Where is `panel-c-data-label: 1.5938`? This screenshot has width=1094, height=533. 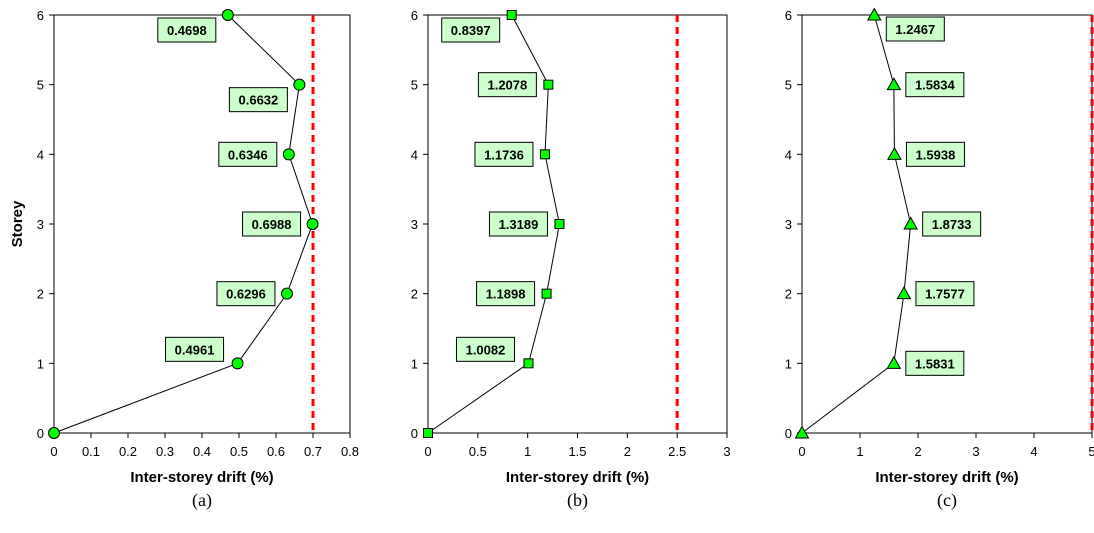
panel-c-data-label: 1.5938 is located at coordinates (936, 154).